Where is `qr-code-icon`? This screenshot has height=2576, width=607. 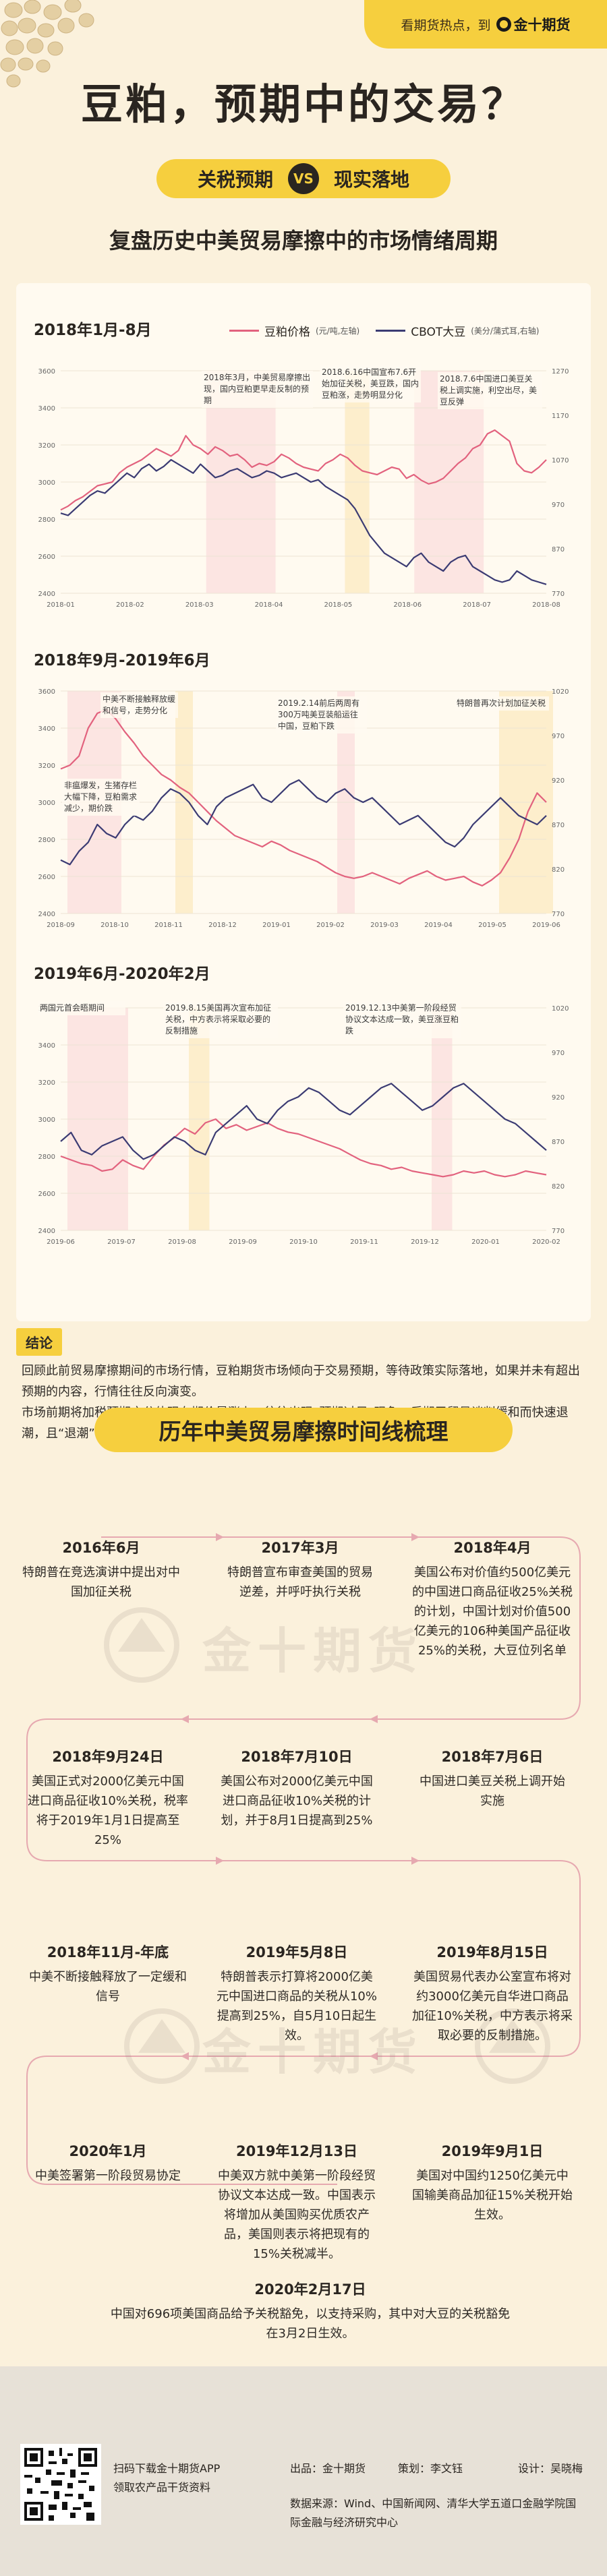 qr-code-icon is located at coordinates (60, 2484).